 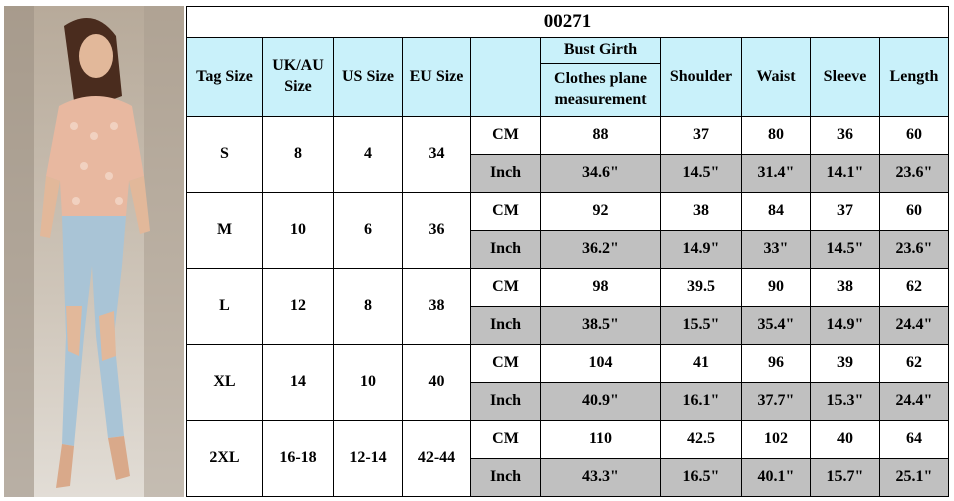 I want to click on inch-value: 37.7", so click(x=776, y=401).